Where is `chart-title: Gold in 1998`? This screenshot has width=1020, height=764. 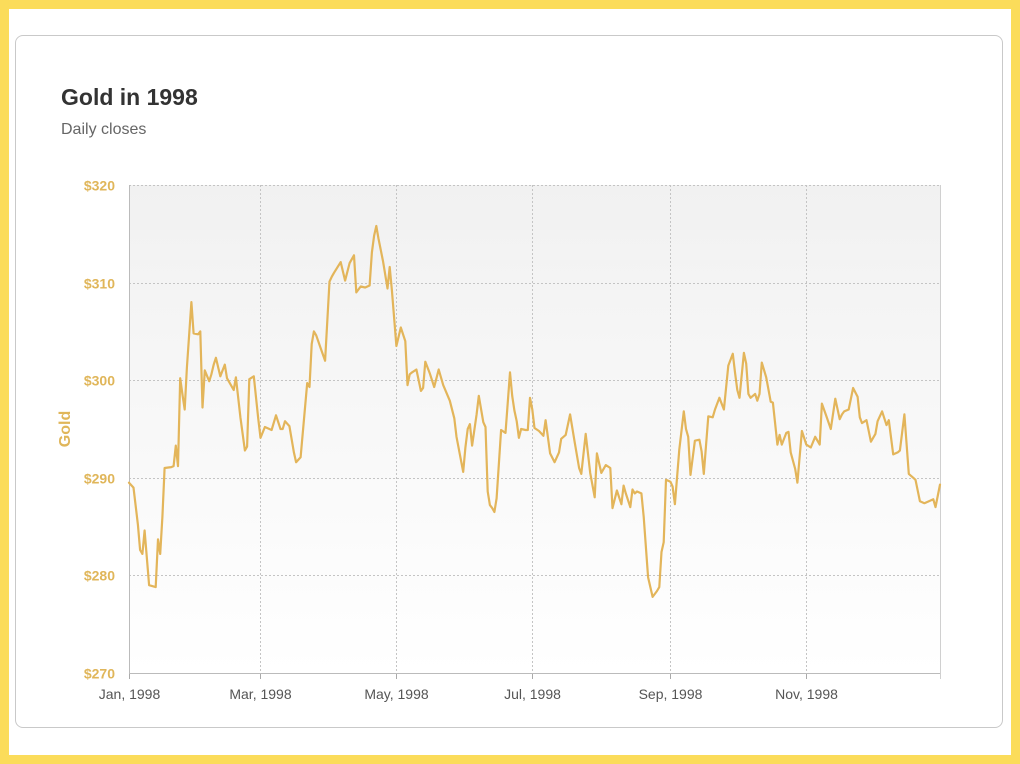
chart-title: Gold in 1998 is located at coordinates (129, 97).